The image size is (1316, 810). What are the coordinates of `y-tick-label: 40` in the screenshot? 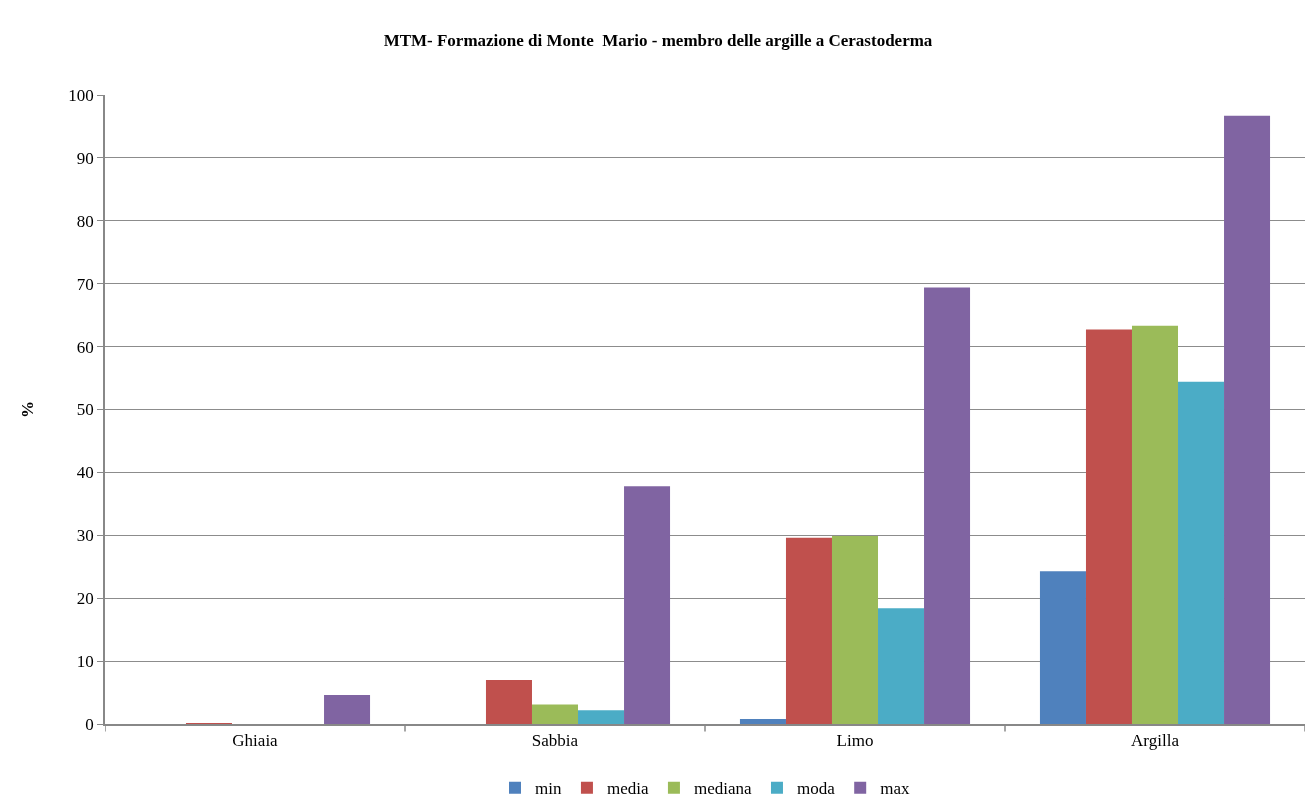 It's located at (85, 473).